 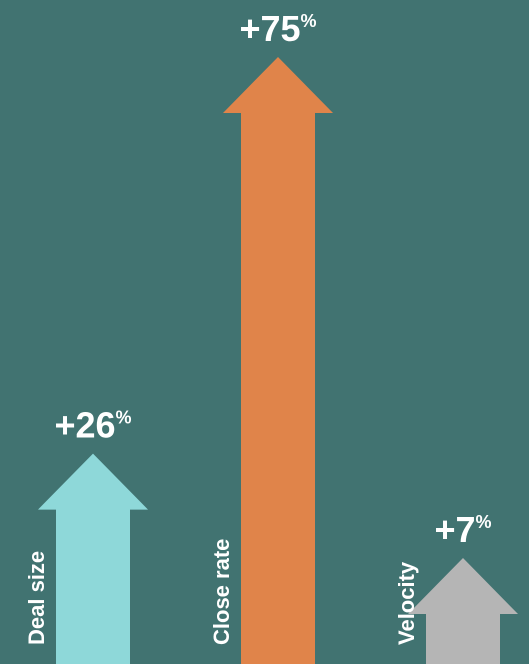 What do you see at coordinates (454, 529) in the screenshot?
I see `value-number: +7` at bounding box center [454, 529].